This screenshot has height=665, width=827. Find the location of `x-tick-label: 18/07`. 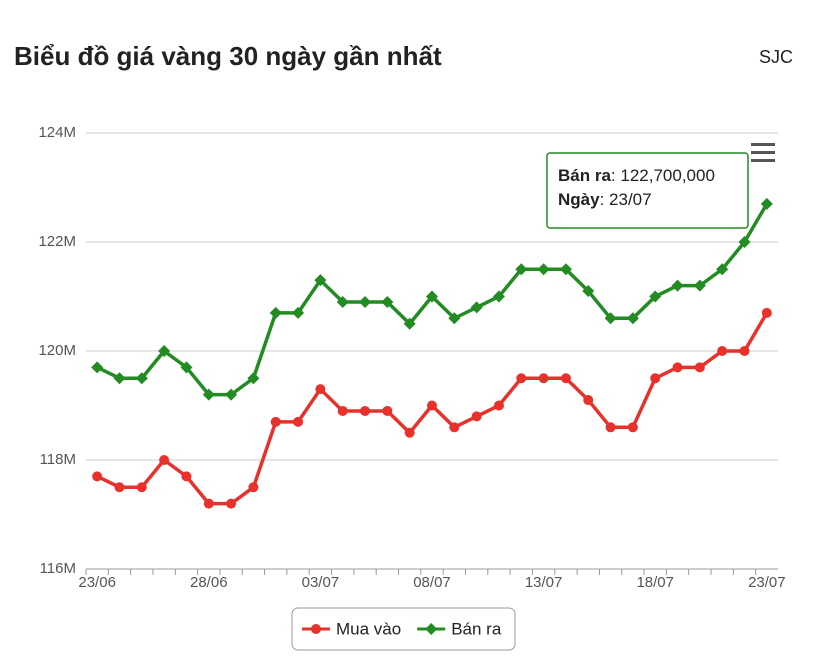

x-tick-label: 18/07 is located at coordinates (655, 582).